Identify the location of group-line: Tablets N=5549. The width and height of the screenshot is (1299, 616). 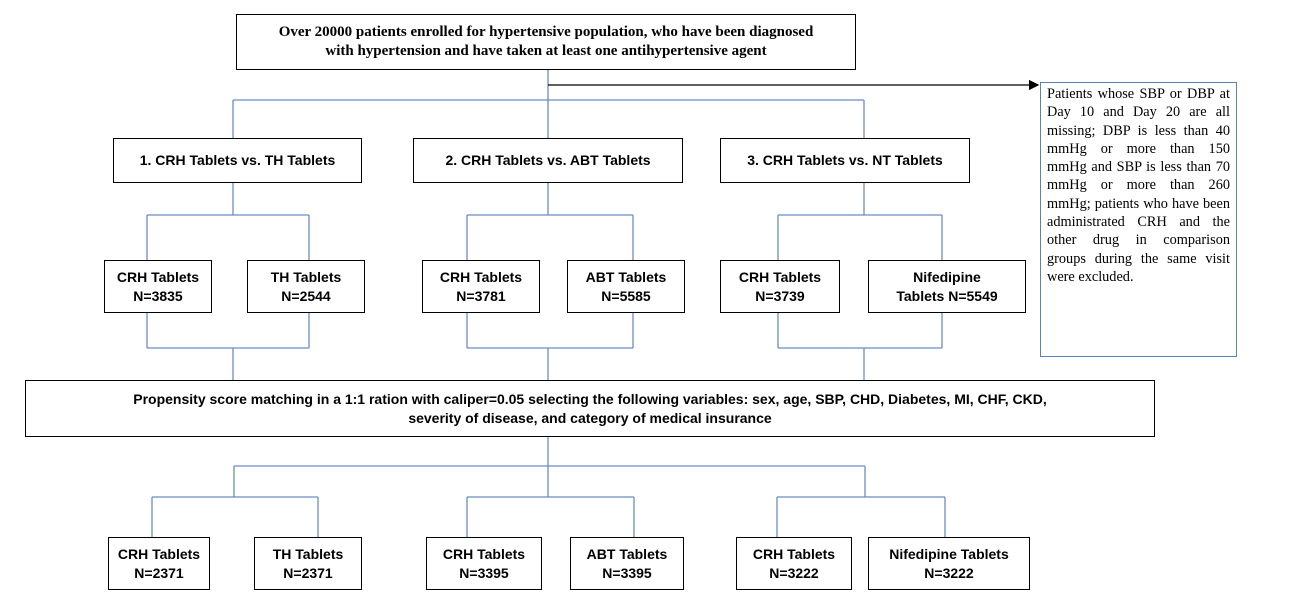
(947, 295).